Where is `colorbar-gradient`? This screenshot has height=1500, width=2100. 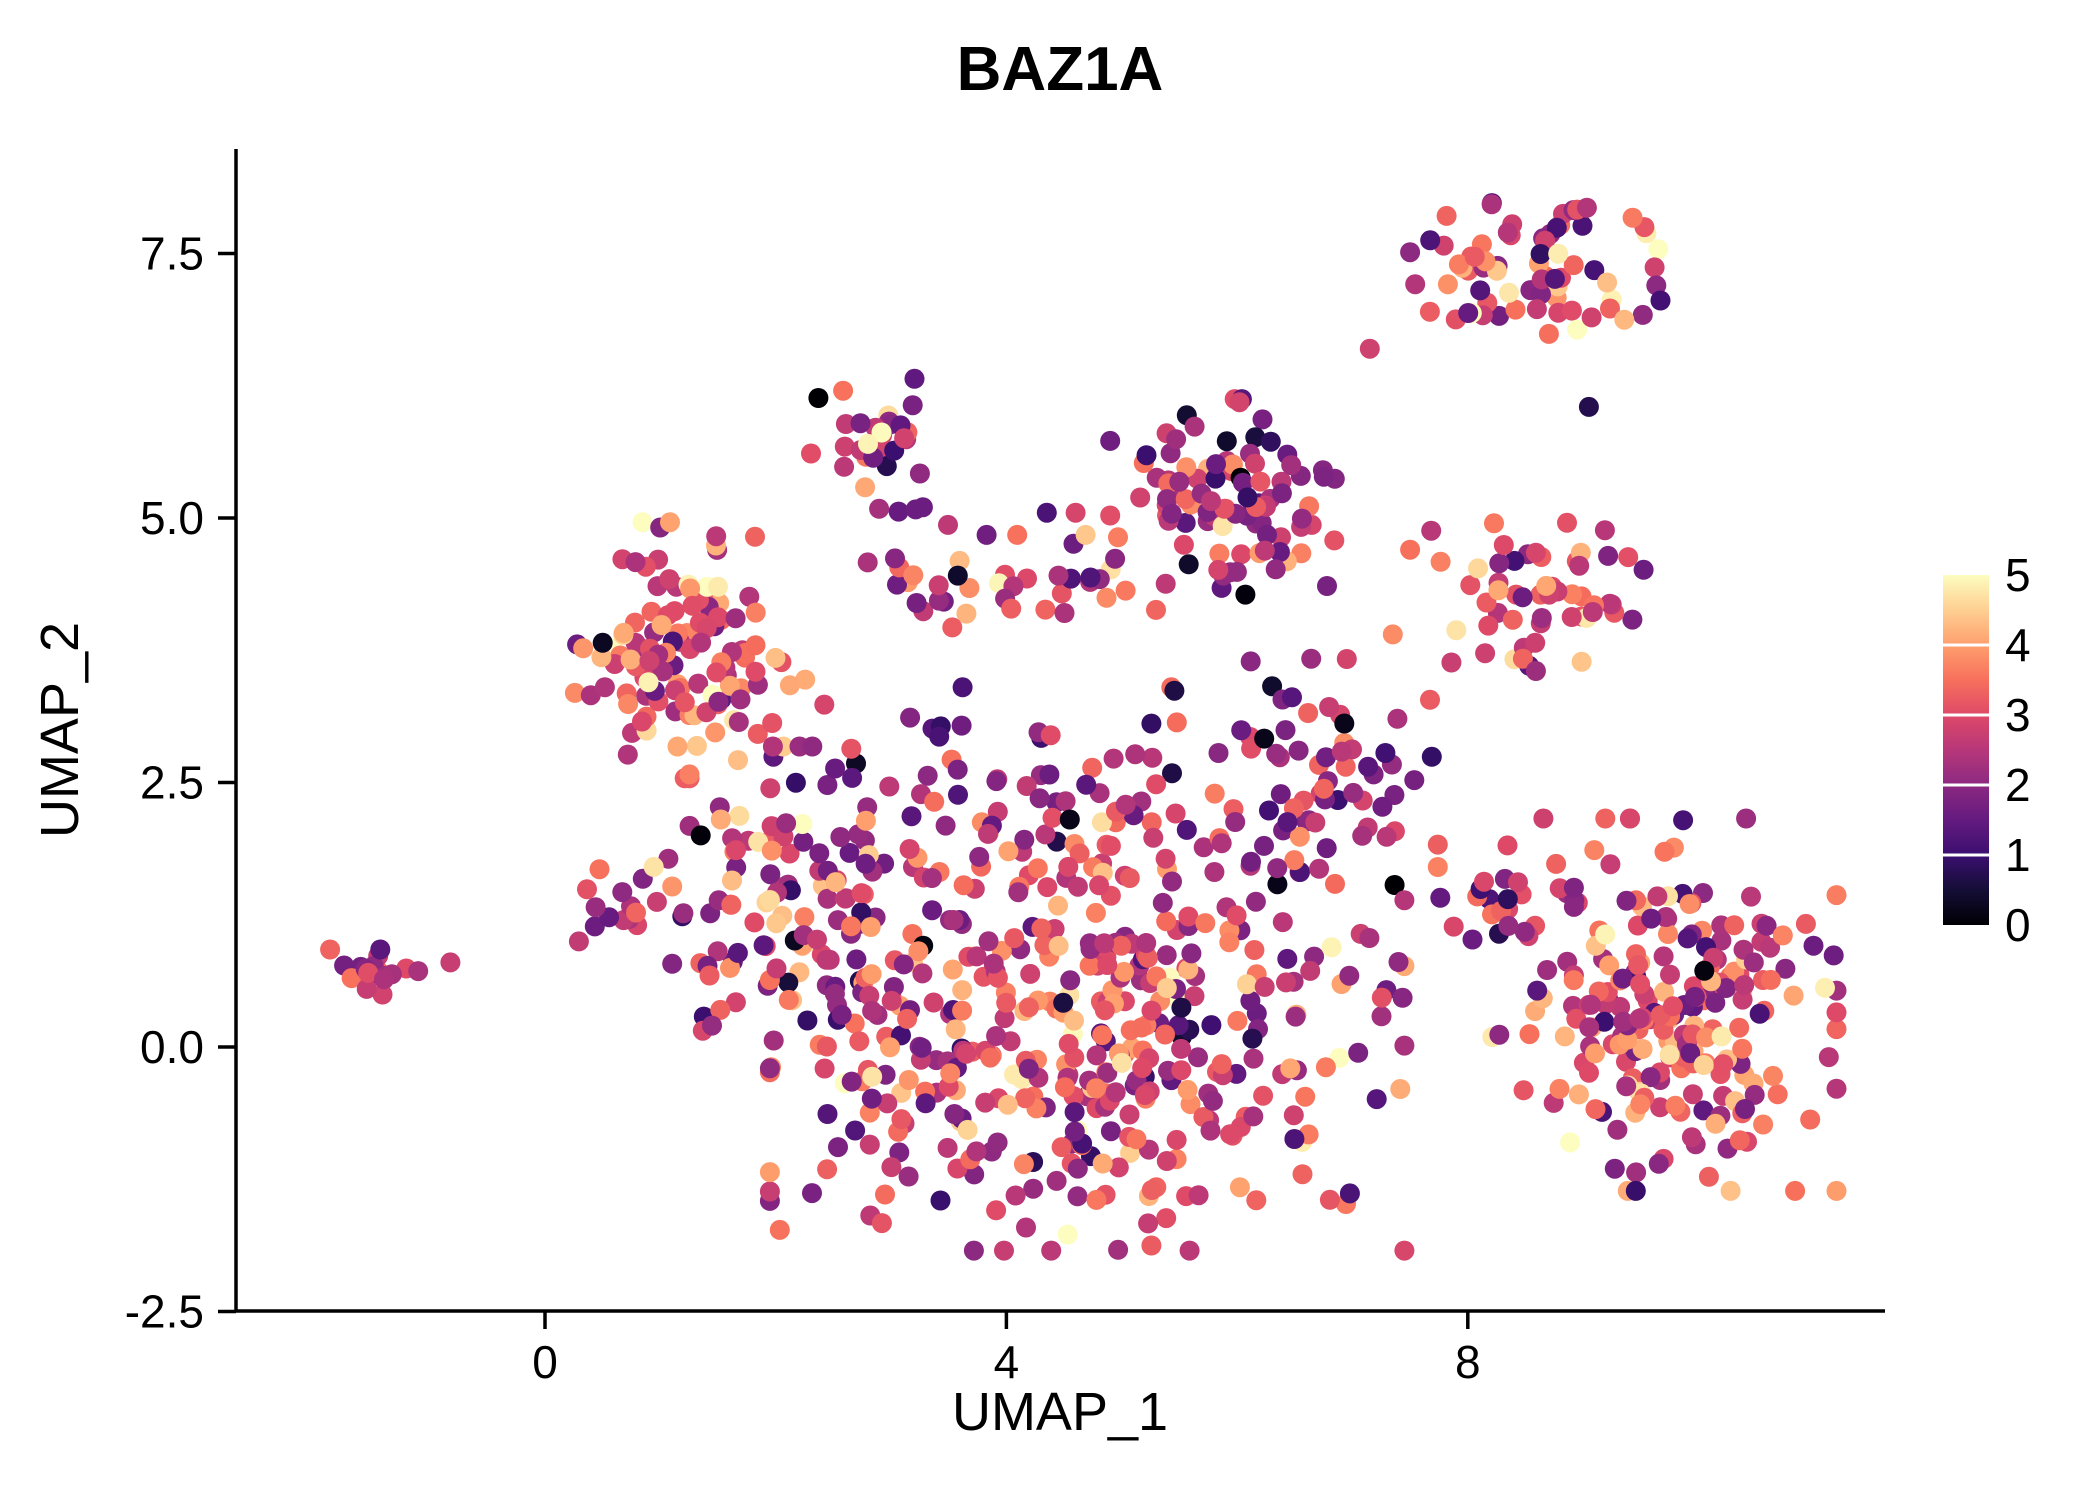
colorbar-gradient is located at coordinates (1966, 750).